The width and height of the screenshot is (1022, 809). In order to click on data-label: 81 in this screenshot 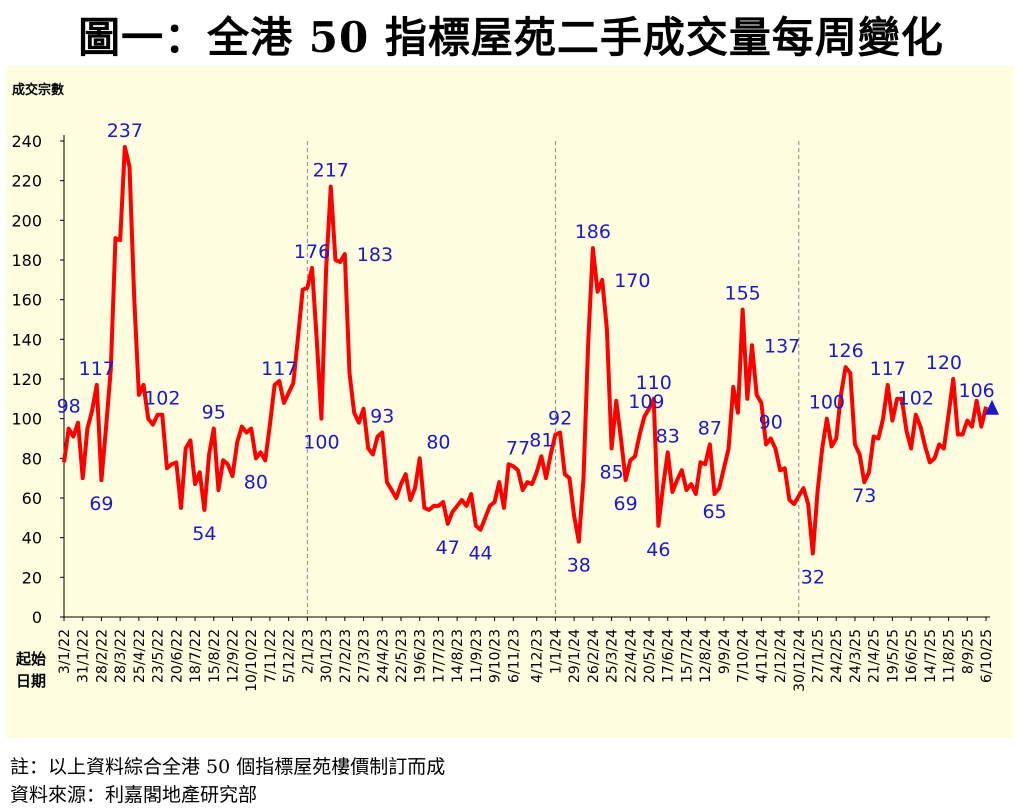, I will do `click(541, 440)`.